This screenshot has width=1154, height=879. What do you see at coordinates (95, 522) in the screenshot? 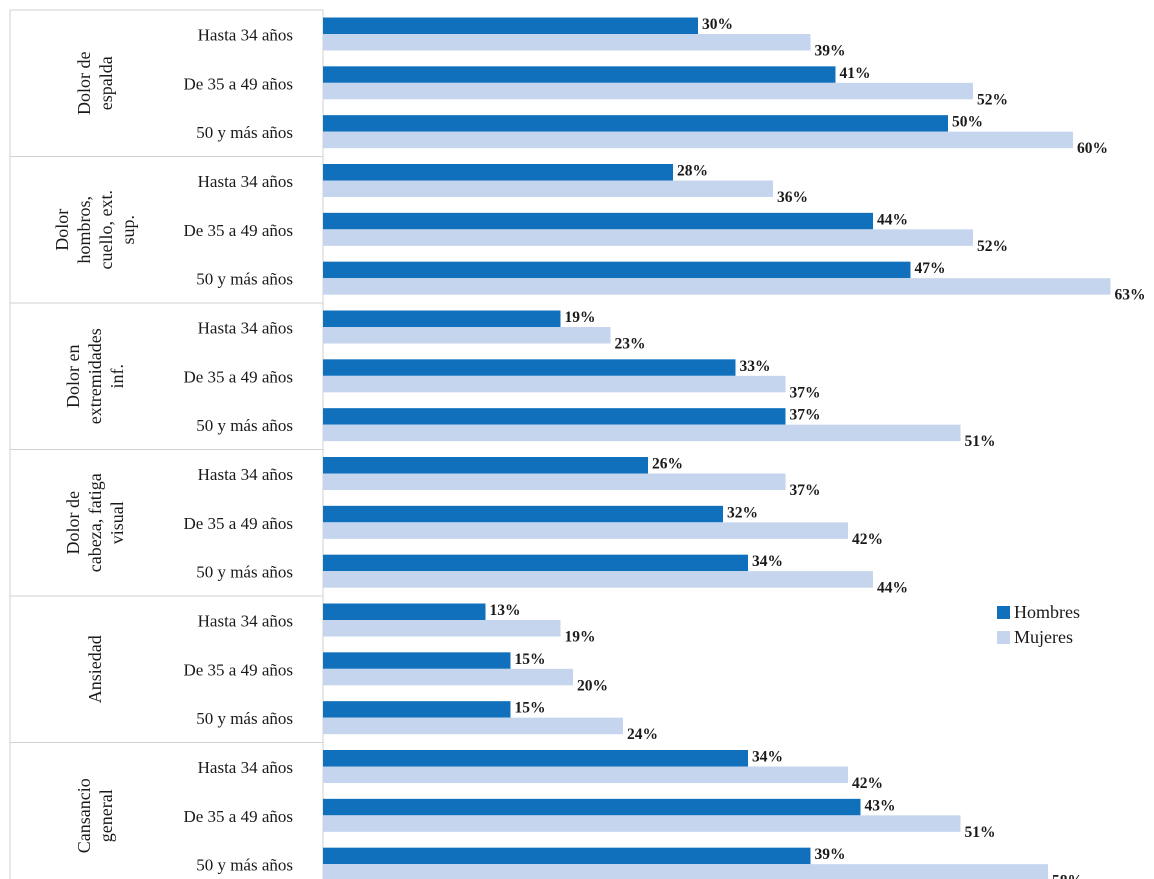
I see `group-label-line: cabeza, fatiga` at bounding box center [95, 522].